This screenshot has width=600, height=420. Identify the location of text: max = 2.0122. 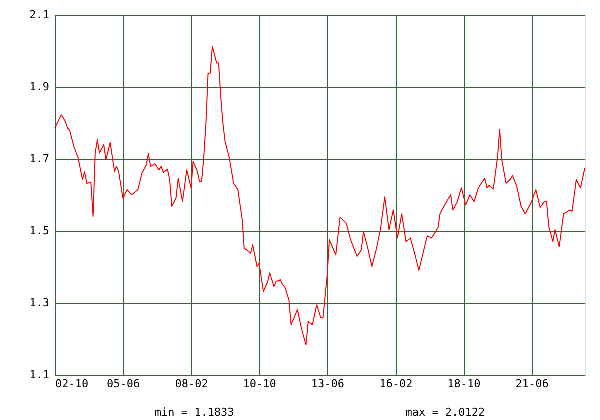
(446, 412).